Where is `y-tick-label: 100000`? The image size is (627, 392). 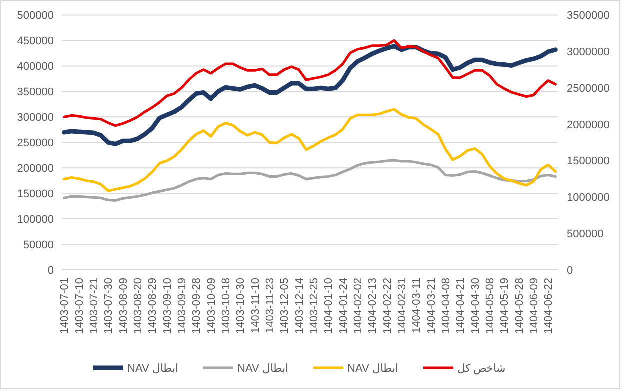
y-tick-label: 100000 is located at coordinates (35, 220).